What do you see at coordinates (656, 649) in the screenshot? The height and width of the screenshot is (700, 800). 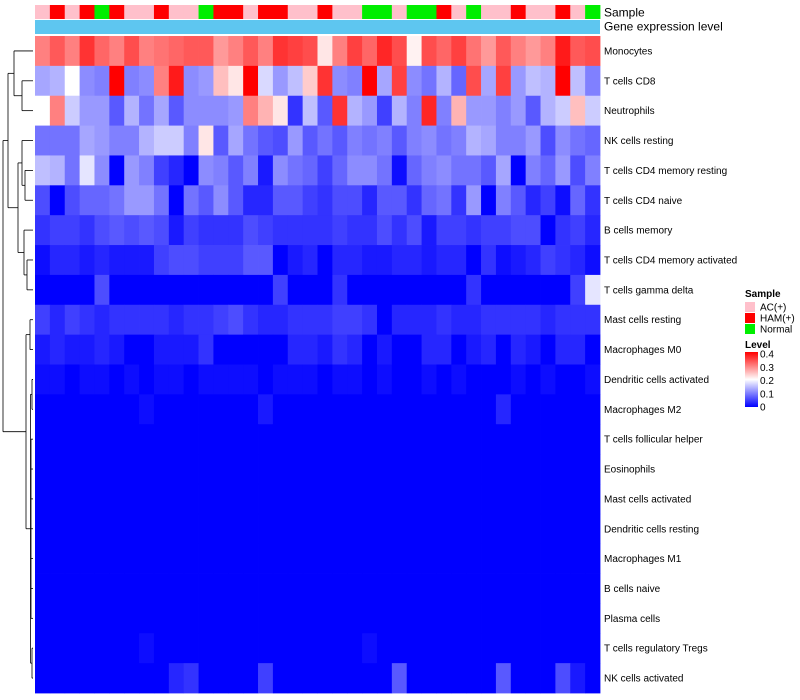 I see `row-label: T cells regulatory Tregs` at bounding box center [656, 649].